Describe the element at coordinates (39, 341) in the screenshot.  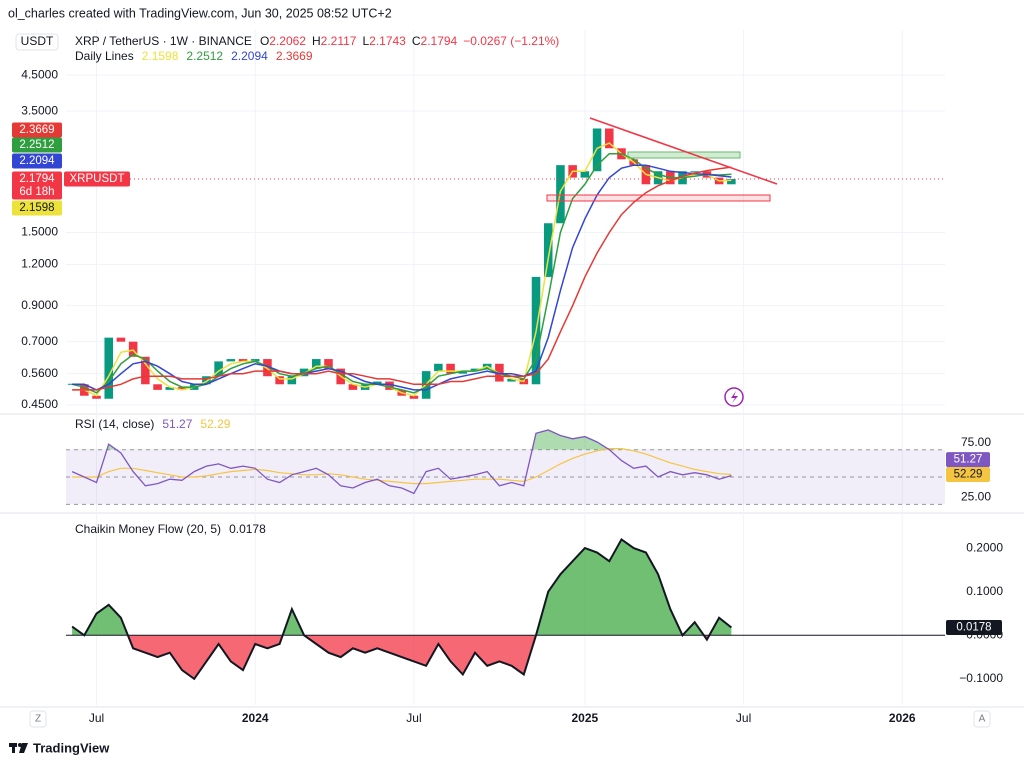
I see `y-tick-label: 0.7000` at that location.